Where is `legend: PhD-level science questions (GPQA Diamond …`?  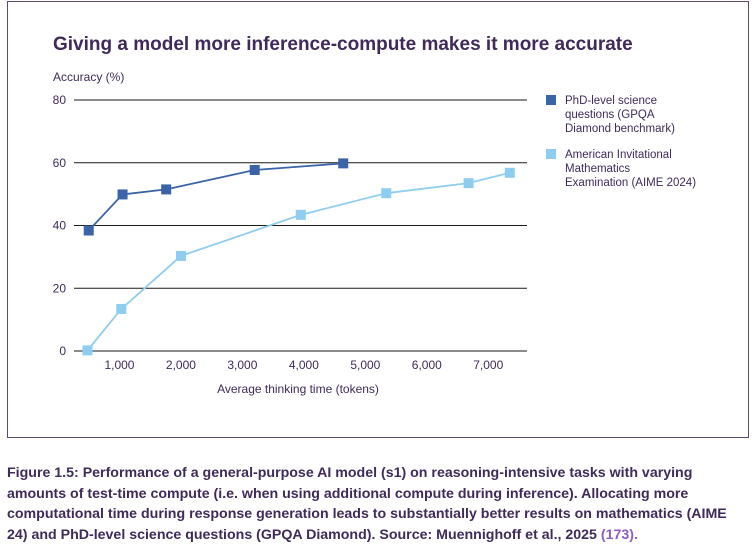
legend: PhD-level science questions (GPQA Diamond … is located at coordinates (621, 142).